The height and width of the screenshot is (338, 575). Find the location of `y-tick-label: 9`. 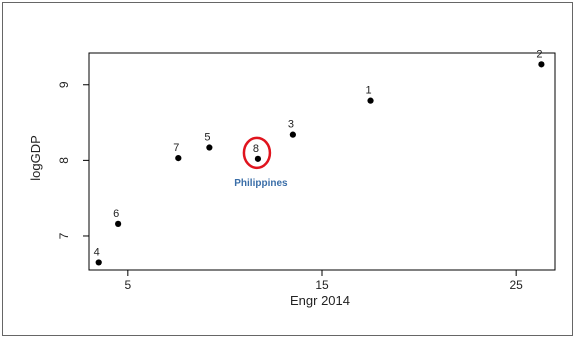

y-tick-label: 9 is located at coordinates (64, 84).